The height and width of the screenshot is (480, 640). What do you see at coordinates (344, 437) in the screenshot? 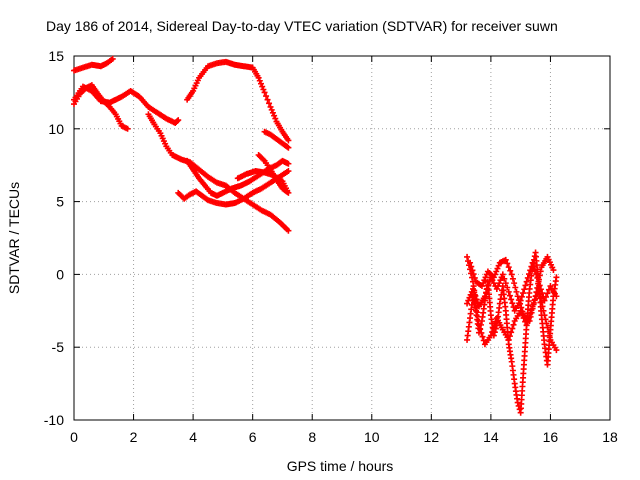
I see `x-tick-labels: 0 2 4 6 8 10 12 14 16 18` at bounding box center [344, 437].